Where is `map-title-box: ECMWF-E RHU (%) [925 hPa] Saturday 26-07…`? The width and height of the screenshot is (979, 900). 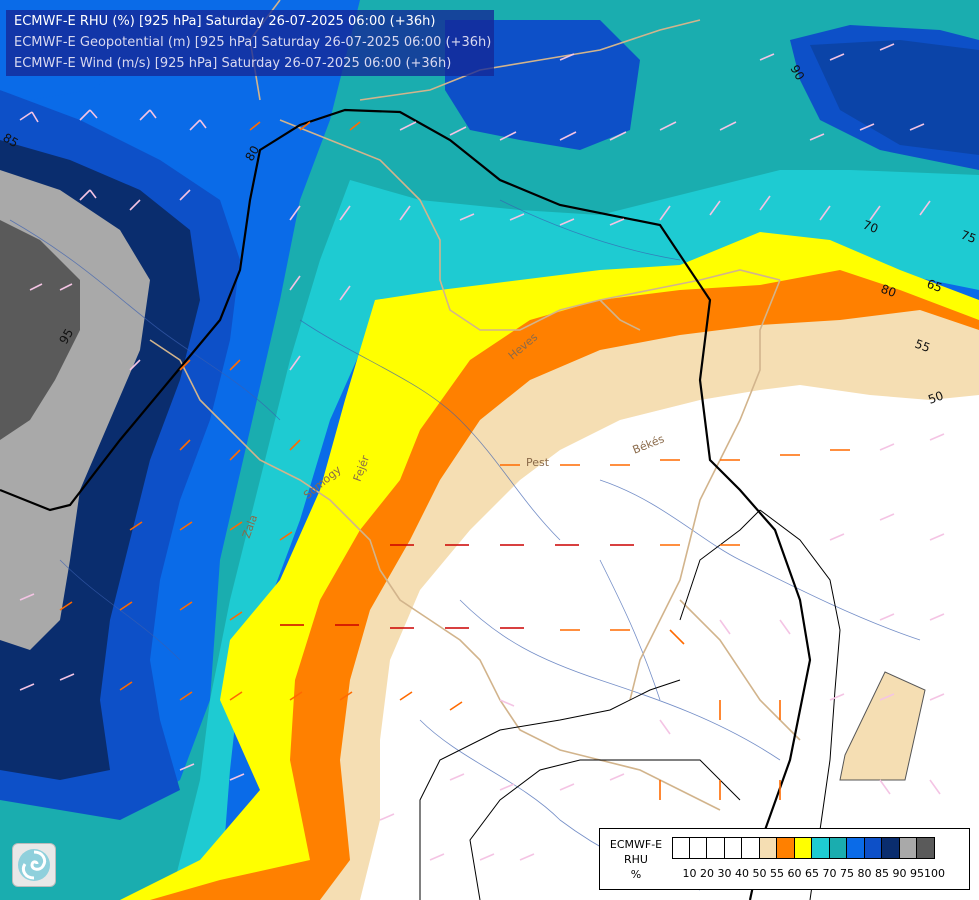
map-title-box: ECMWF-E RHU (%) [925 hPa] Saturday 26-07… is located at coordinates (250, 43).